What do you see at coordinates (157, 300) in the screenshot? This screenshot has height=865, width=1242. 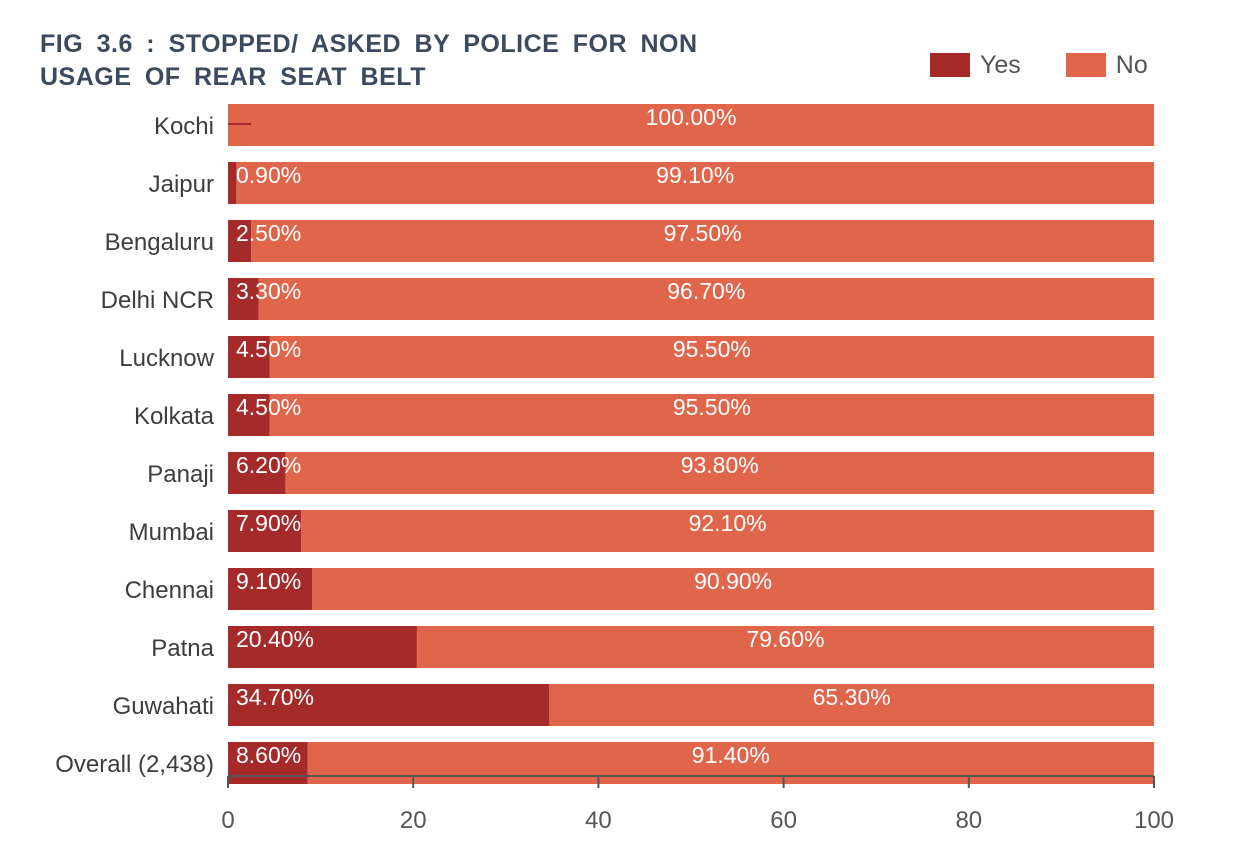 I see `category-label-3: Delhi NCR` at bounding box center [157, 300].